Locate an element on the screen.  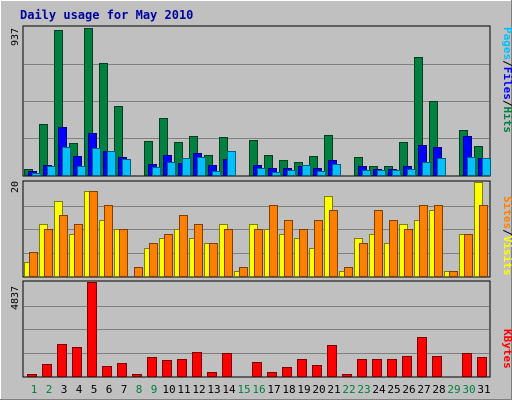
legend-pages: Pages is located at coordinates (506, 43).